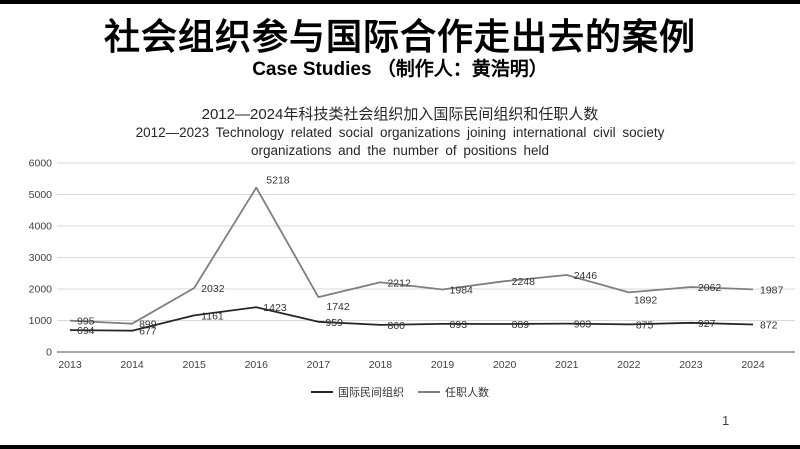  I want to click on svg-text: 1000, so click(41, 321).